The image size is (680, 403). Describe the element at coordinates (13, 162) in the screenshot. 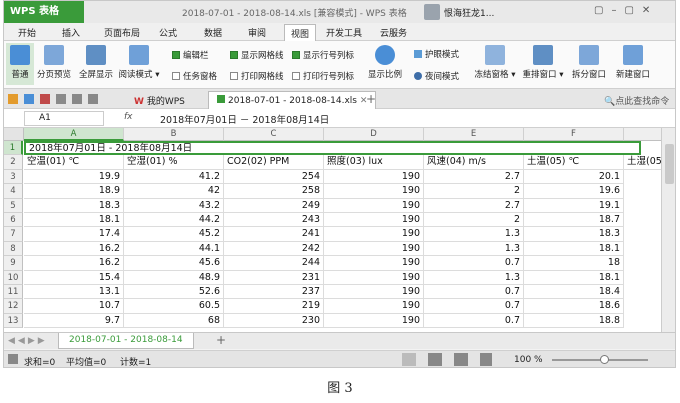

I see `row-header: 2` at that location.